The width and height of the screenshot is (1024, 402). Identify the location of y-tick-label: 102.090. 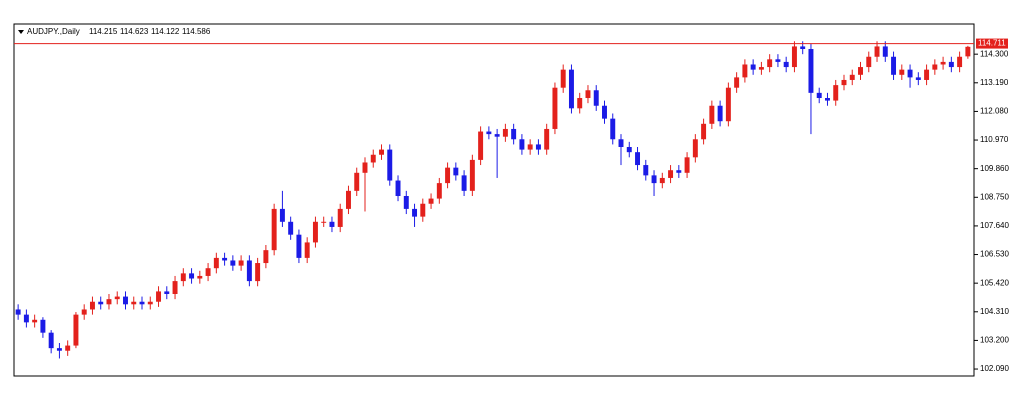
(994, 368).